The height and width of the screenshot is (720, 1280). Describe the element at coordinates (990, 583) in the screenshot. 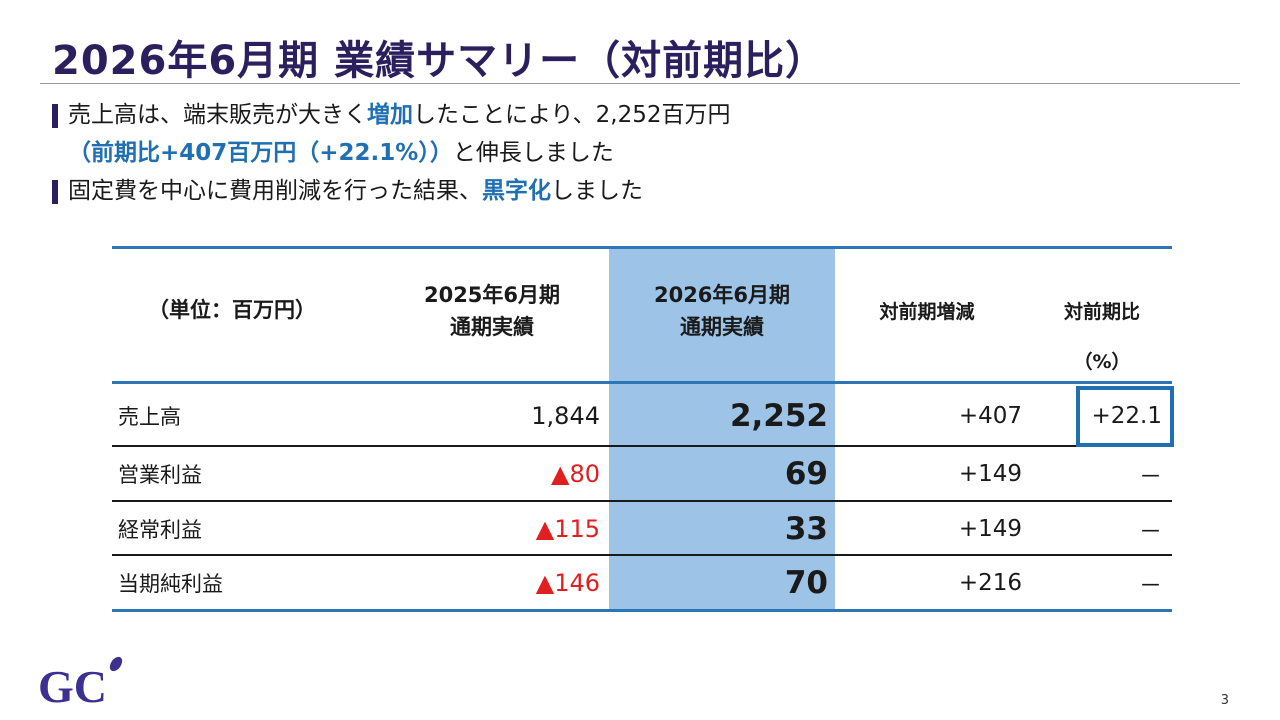

I see `diff-value: +216` at that location.